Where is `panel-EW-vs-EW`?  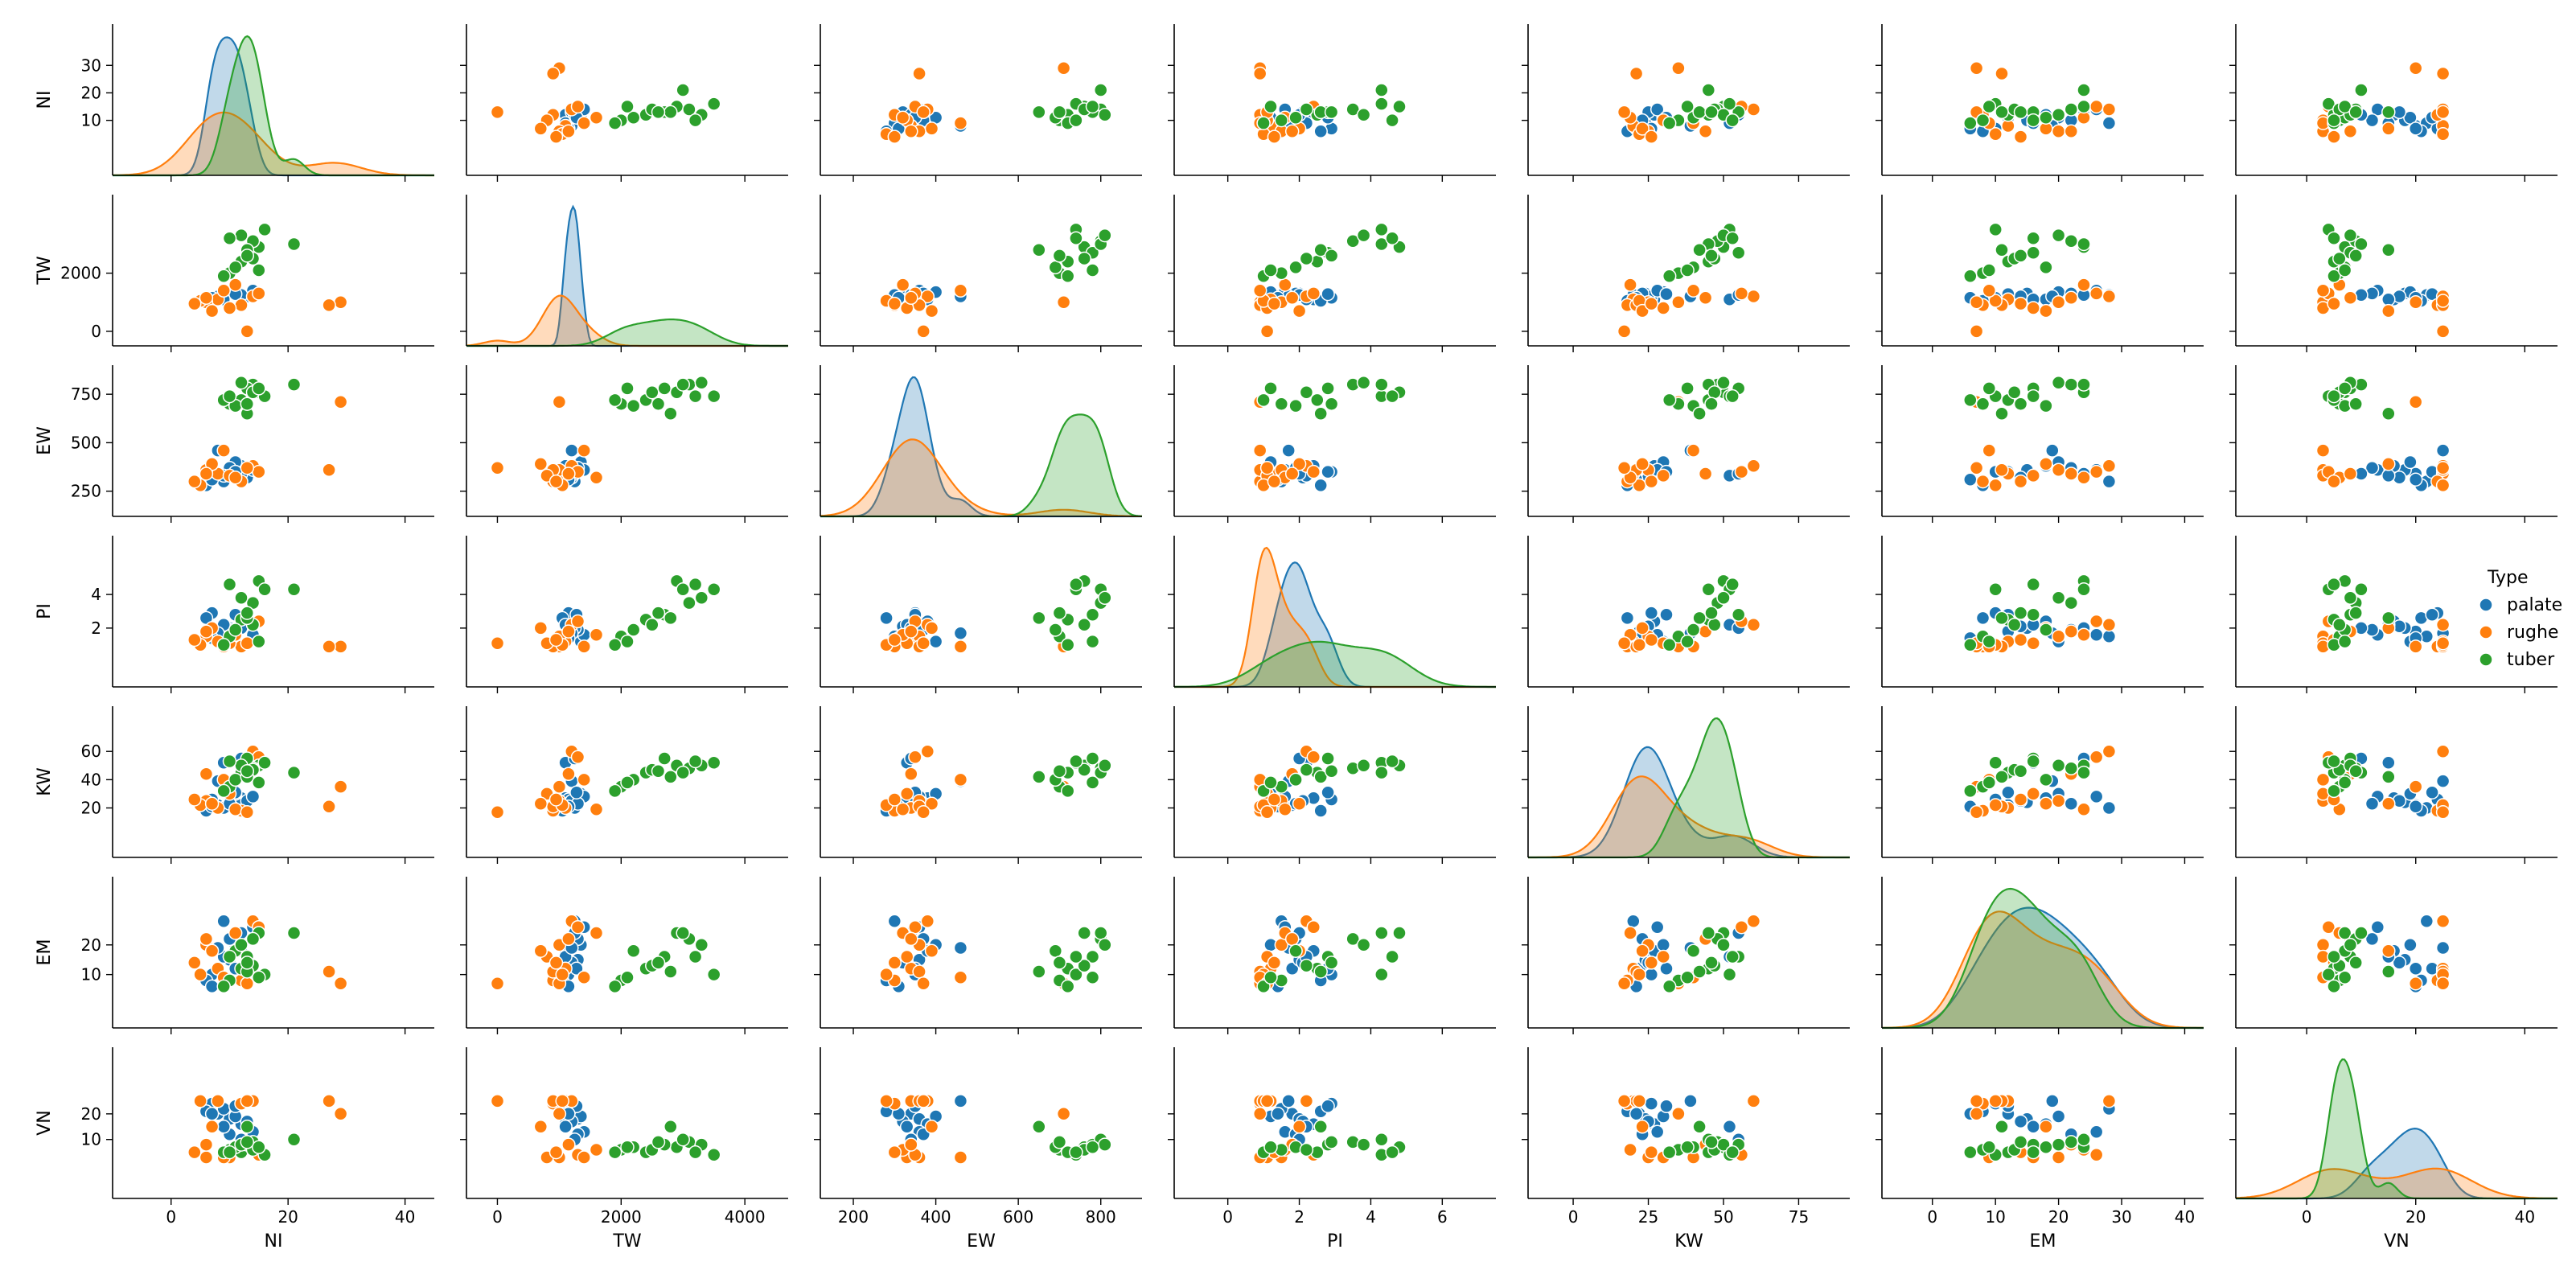 panel-EW-vs-EW is located at coordinates (978, 444).